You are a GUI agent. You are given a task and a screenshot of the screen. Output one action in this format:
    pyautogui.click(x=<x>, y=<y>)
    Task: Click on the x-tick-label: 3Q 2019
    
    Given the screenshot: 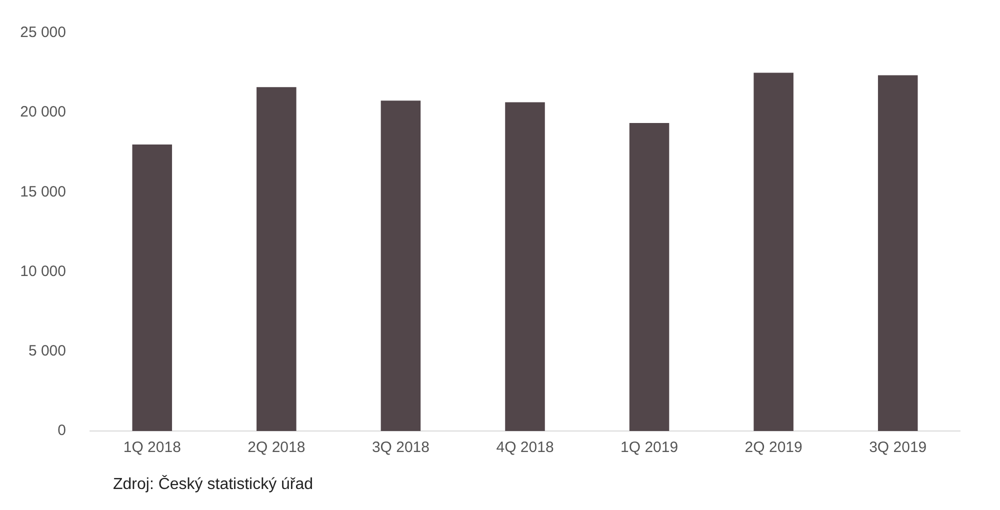 What is the action you would take?
    pyautogui.click(x=898, y=447)
    